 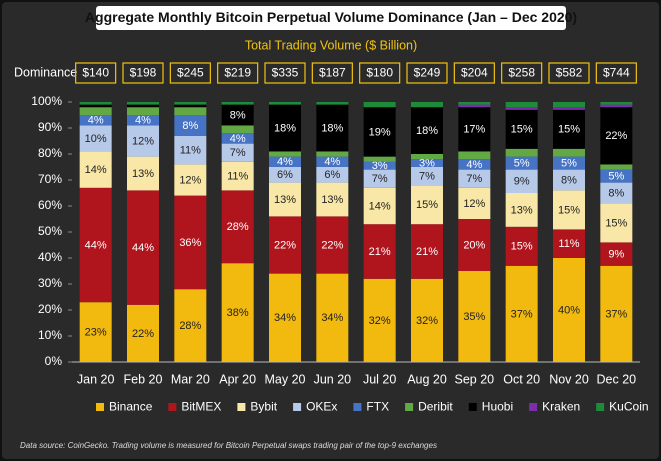 I want to click on y-tick-label: 100%, so click(x=46, y=101).